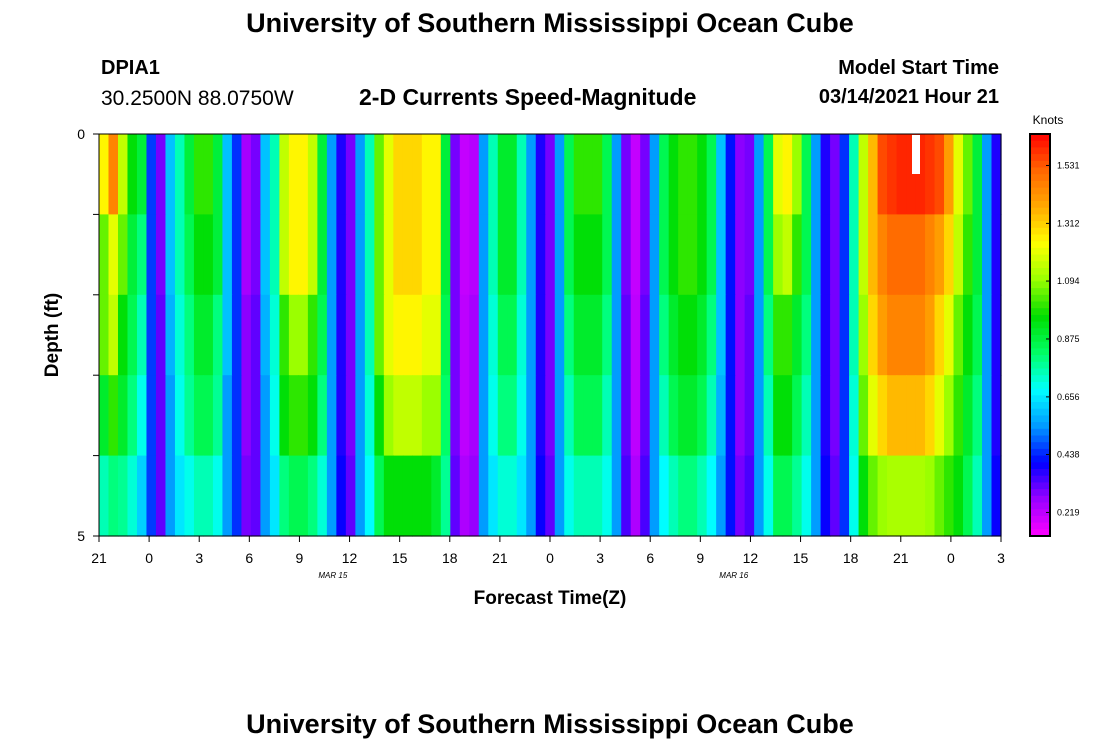  Describe the element at coordinates (130, 68) in the screenshot. I see `station-id: DPIA1` at that location.